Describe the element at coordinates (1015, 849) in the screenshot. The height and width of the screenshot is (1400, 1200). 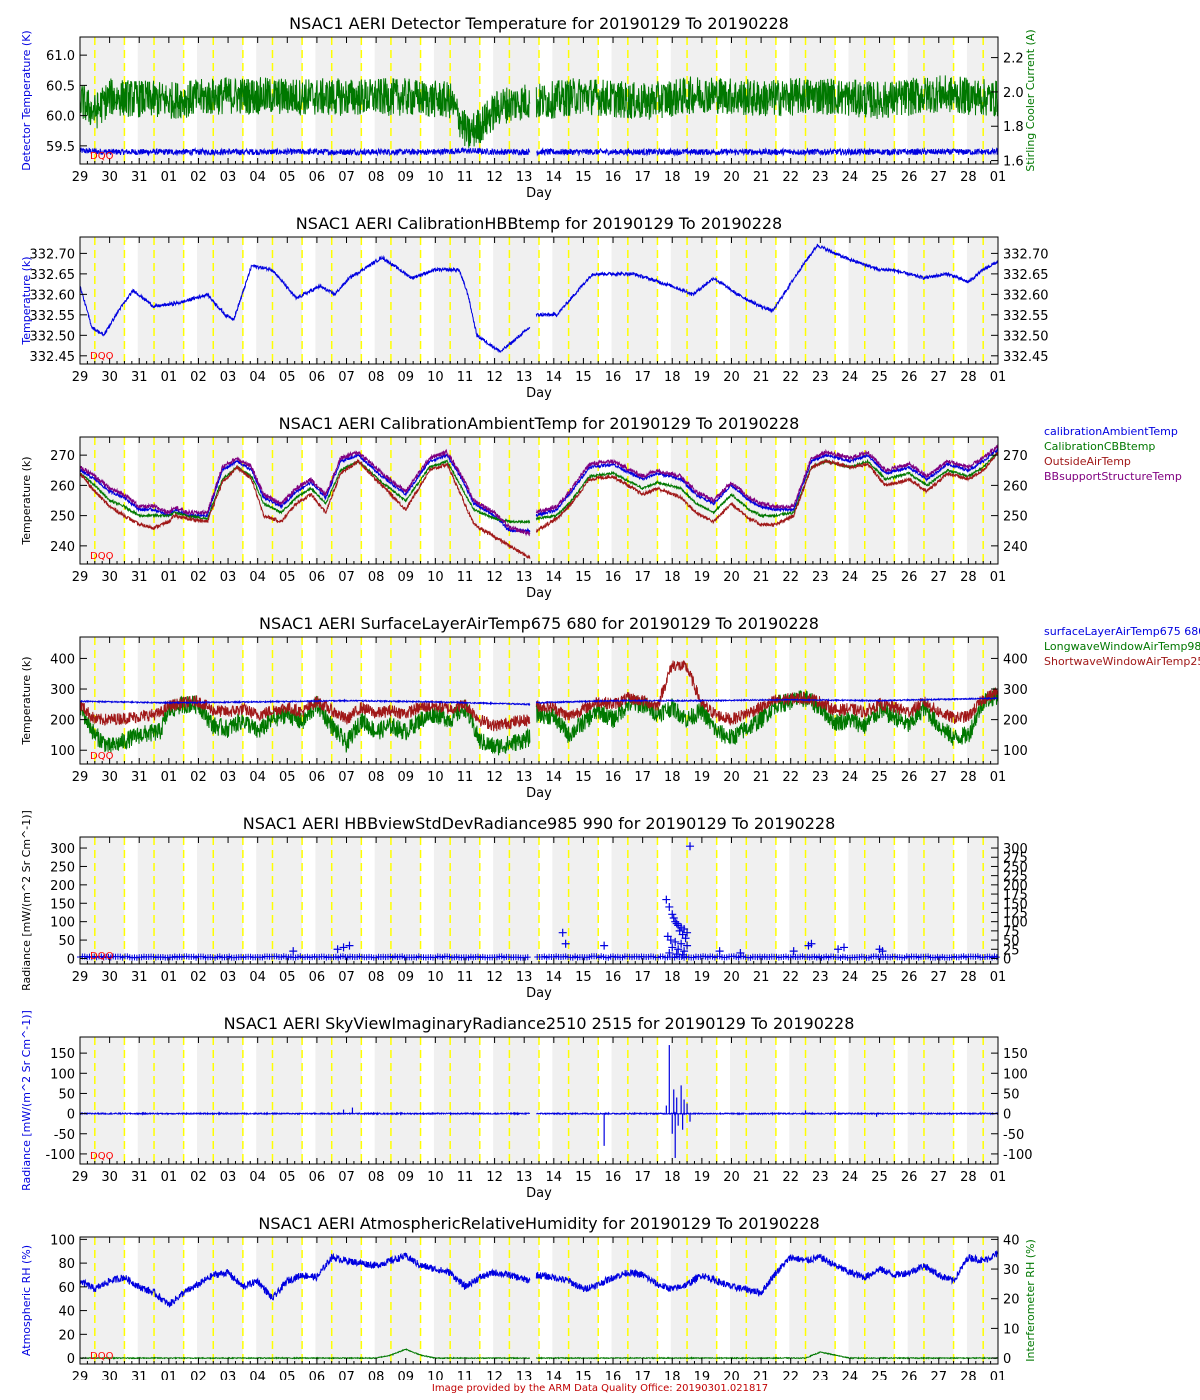
I see `y-tick-label-right: 300` at that location.